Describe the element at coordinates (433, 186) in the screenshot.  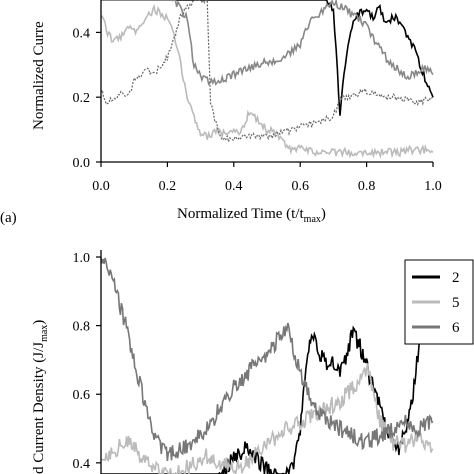
I see `panel-a-x-tick-label: 1.0` at that location.